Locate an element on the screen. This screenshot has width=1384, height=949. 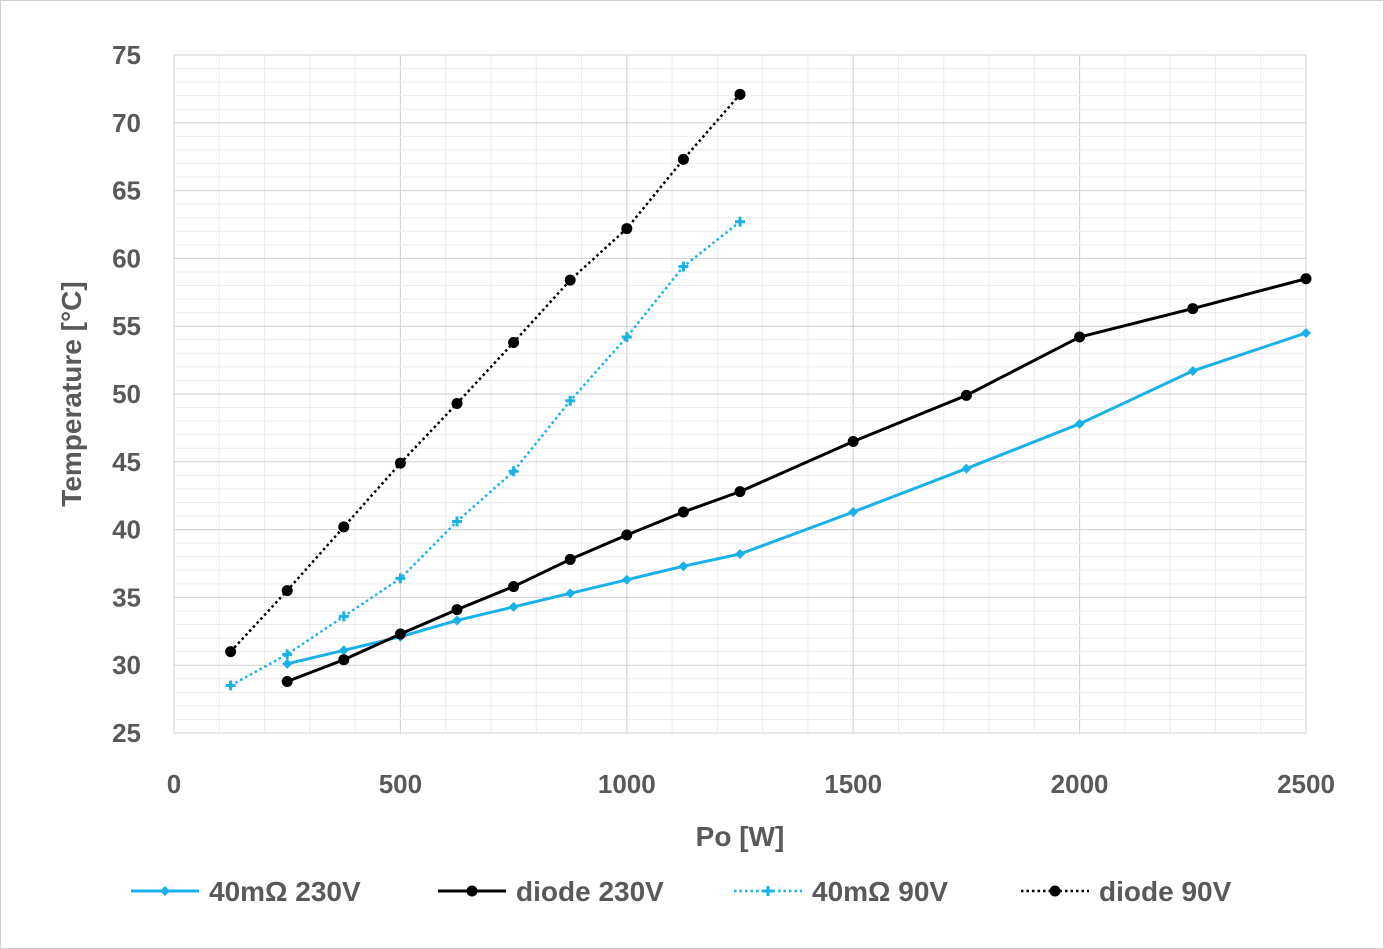
x-tick: 0 is located at coordinates (174, 784).